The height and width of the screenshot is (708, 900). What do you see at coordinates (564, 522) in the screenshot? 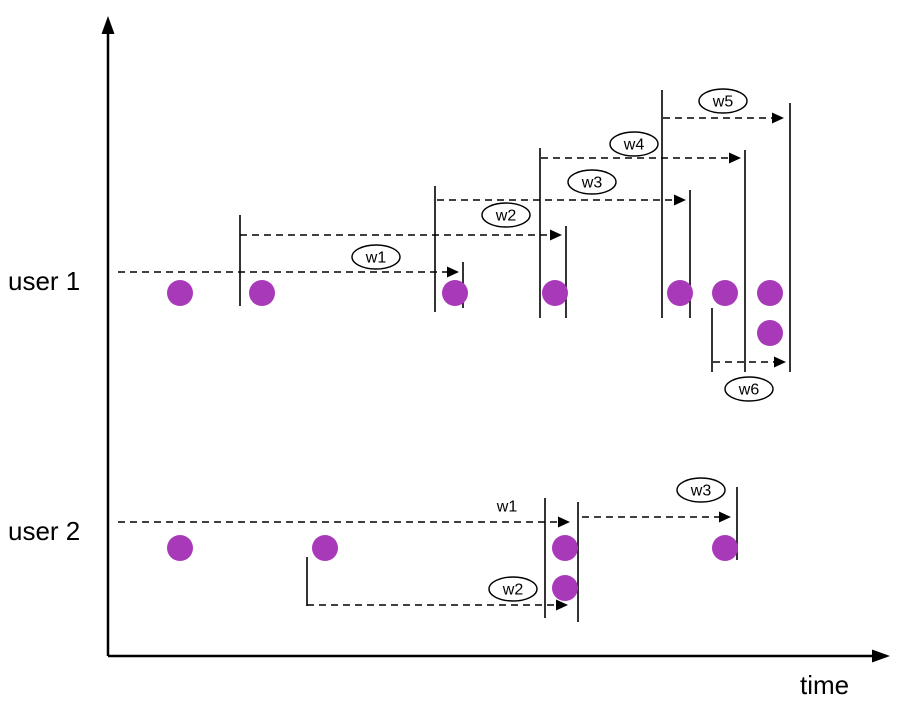
I see `user2-window-w1-arrowhead` at bounding box center [564, 522].